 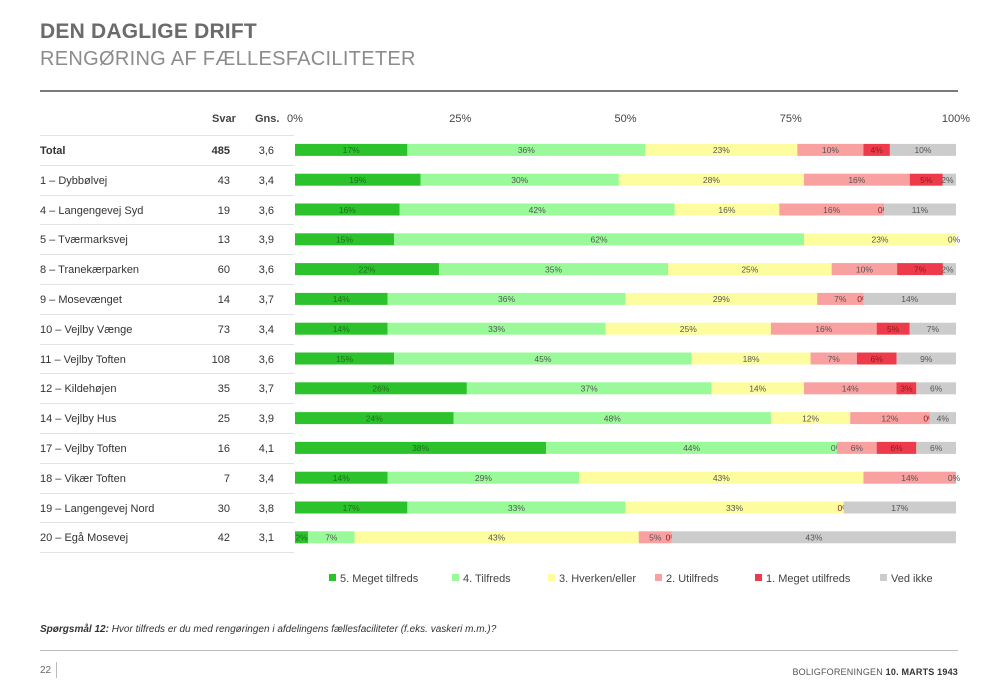 I want to click on bar-data-label: 36%, so click(x=526, y=150).